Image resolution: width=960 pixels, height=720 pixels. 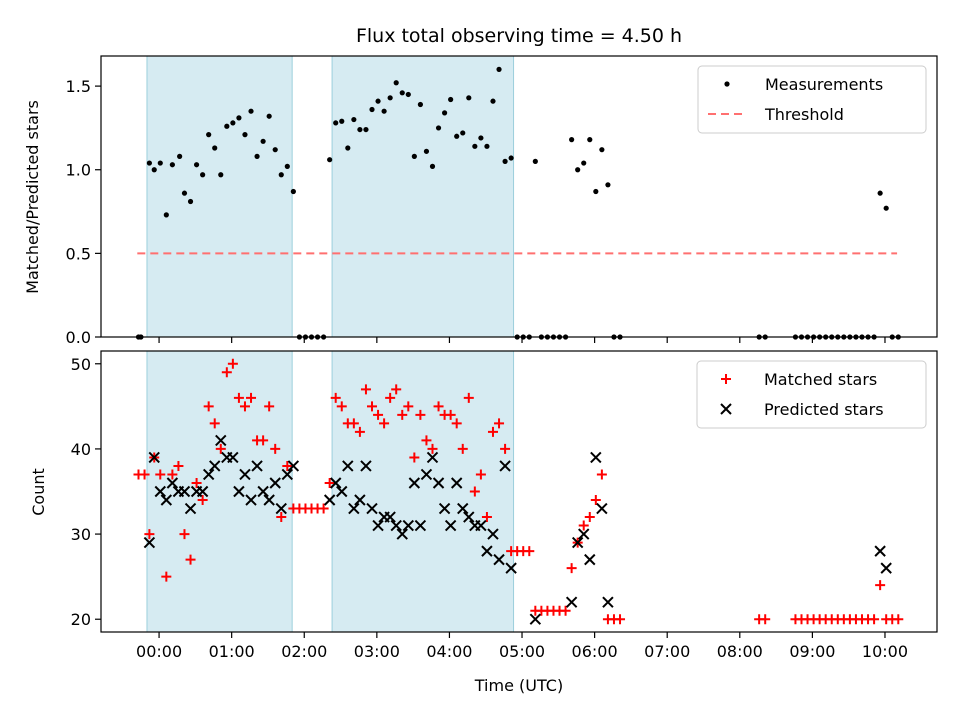 I want to click on legend: Matched stars Predicted stars, so click(x=811, y=394).